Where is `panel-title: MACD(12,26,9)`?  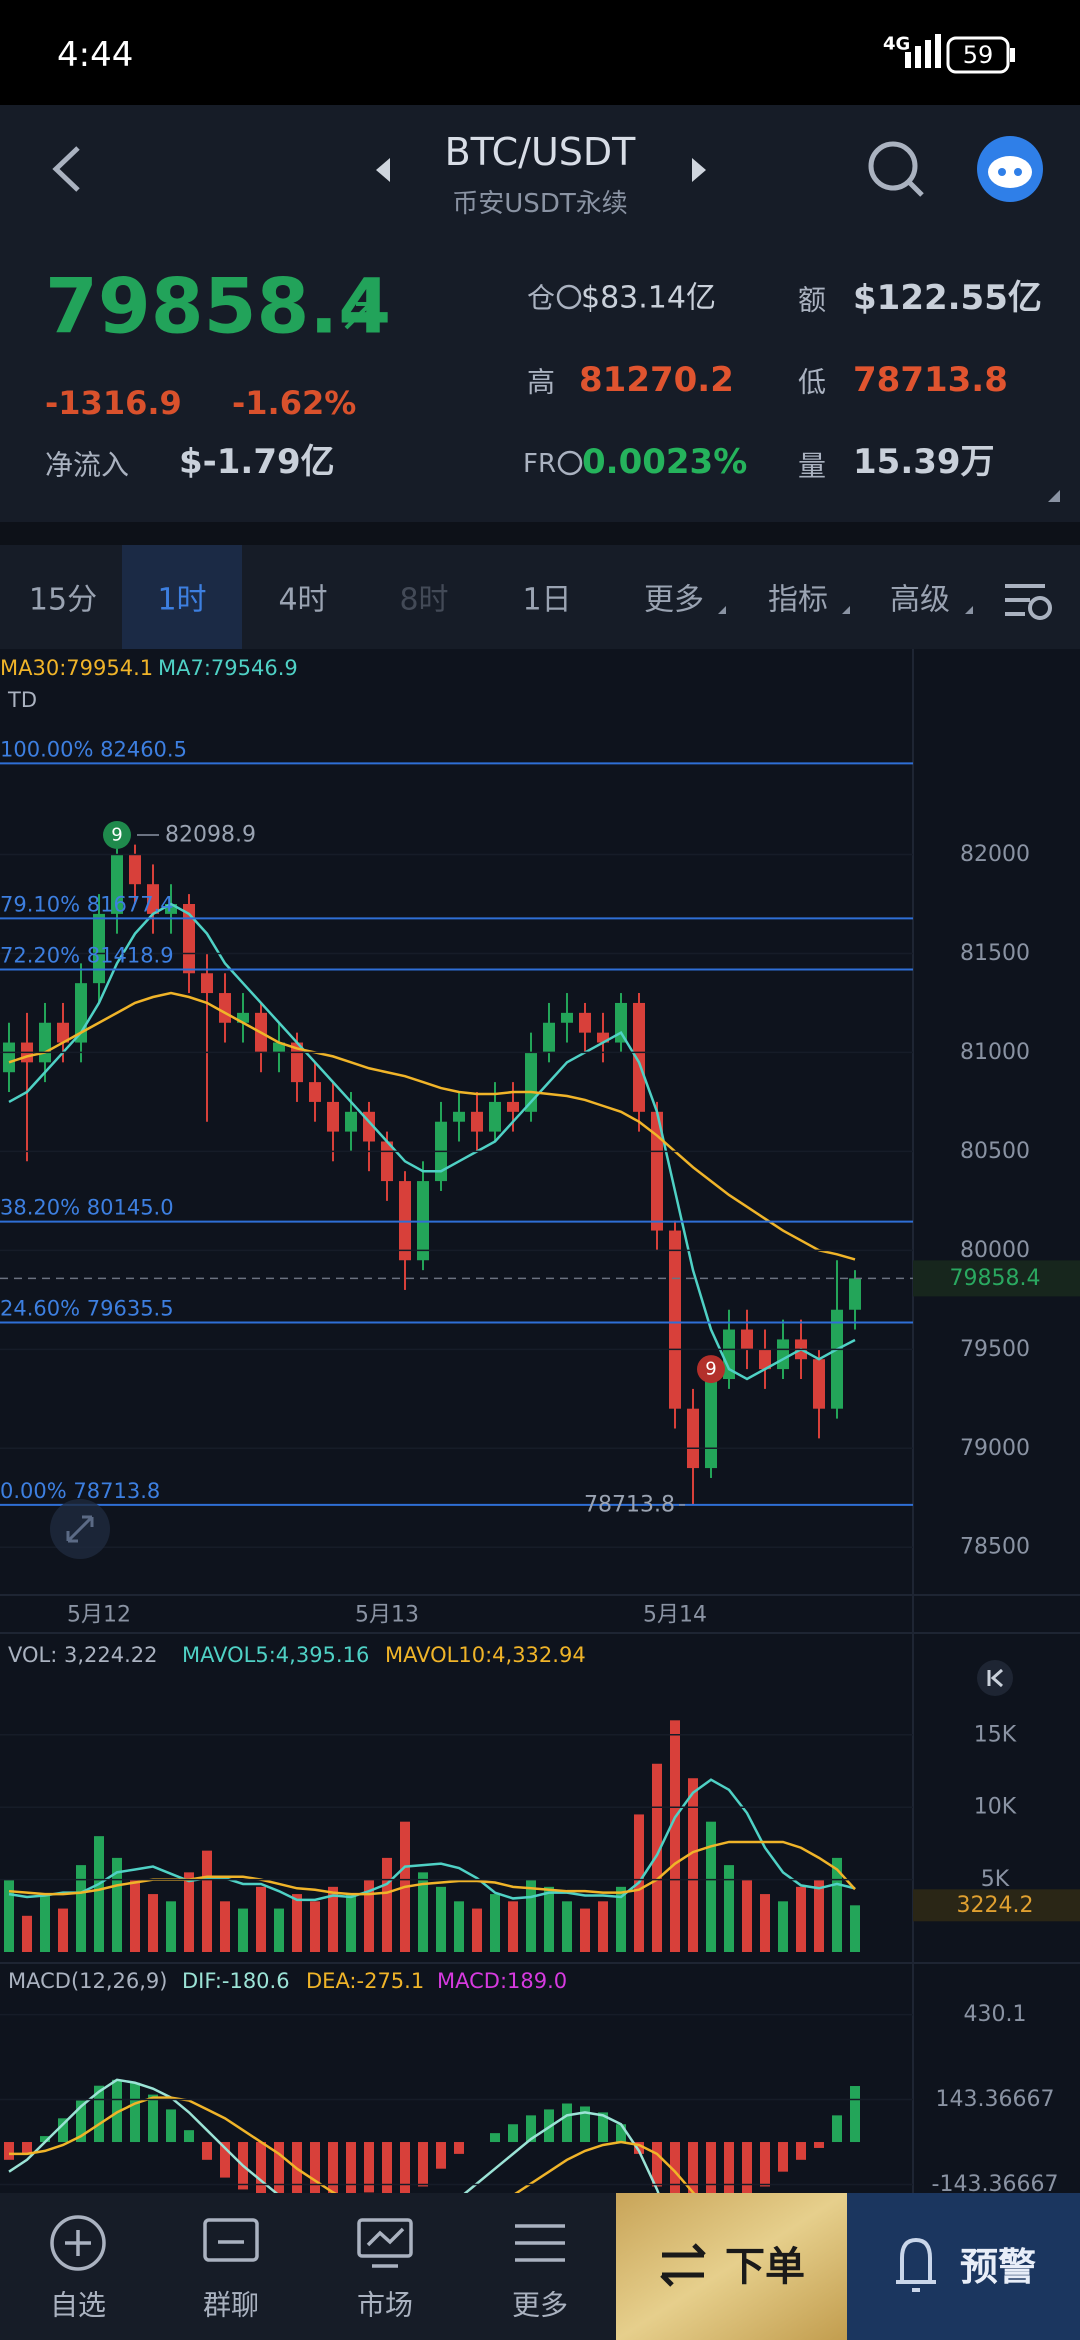 panel-title: MACD(12,26,9) is located at coordinates (88, 1981).